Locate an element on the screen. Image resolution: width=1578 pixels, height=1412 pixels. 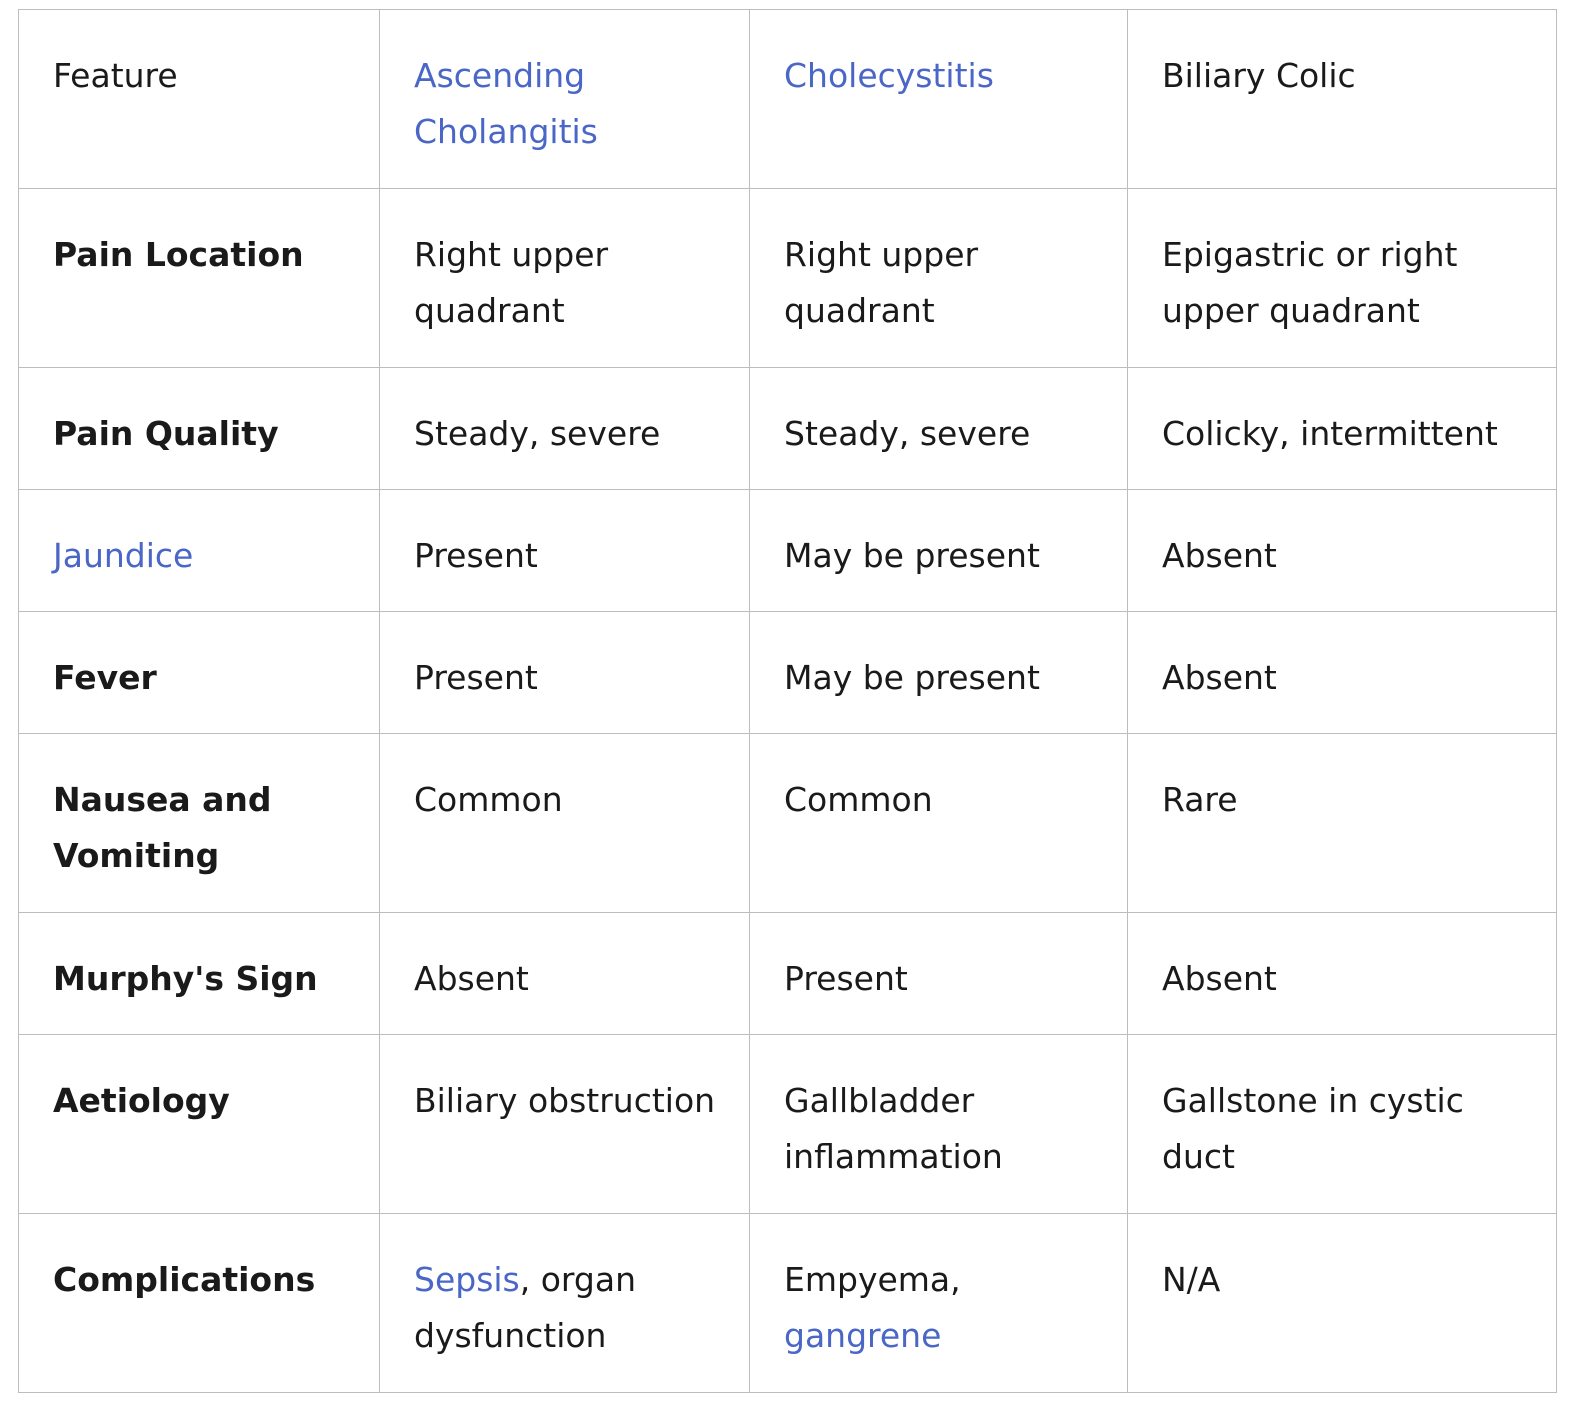
header-biliary-colic-label: Biliary Colic is located at coordinates (1259, 75).